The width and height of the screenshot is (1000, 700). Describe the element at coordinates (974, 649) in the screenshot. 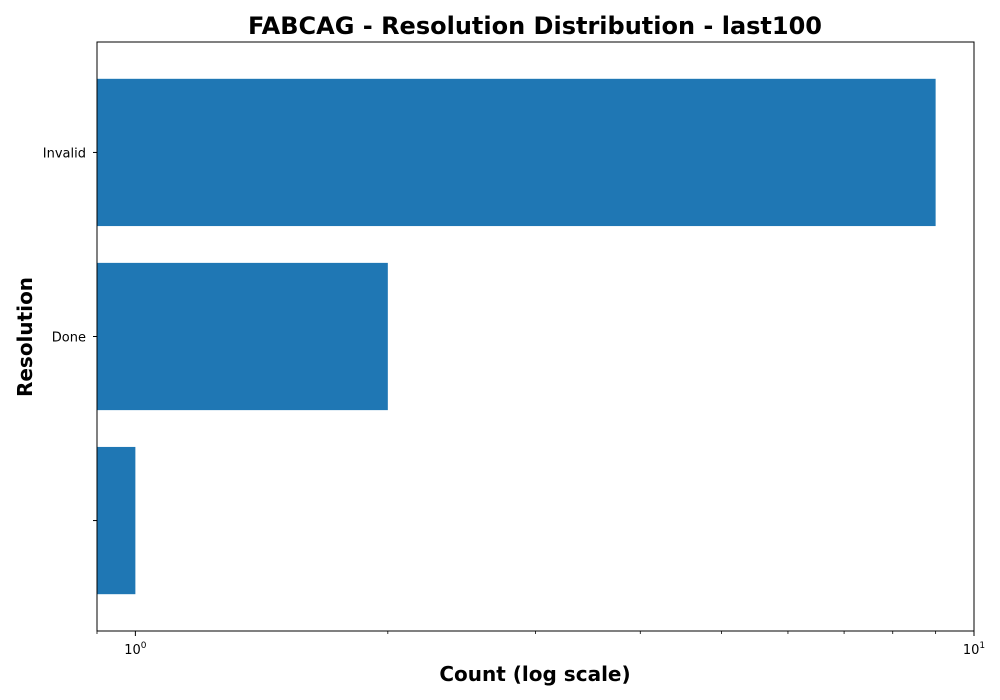

I see `x-tick-label: 10¹` at that location.